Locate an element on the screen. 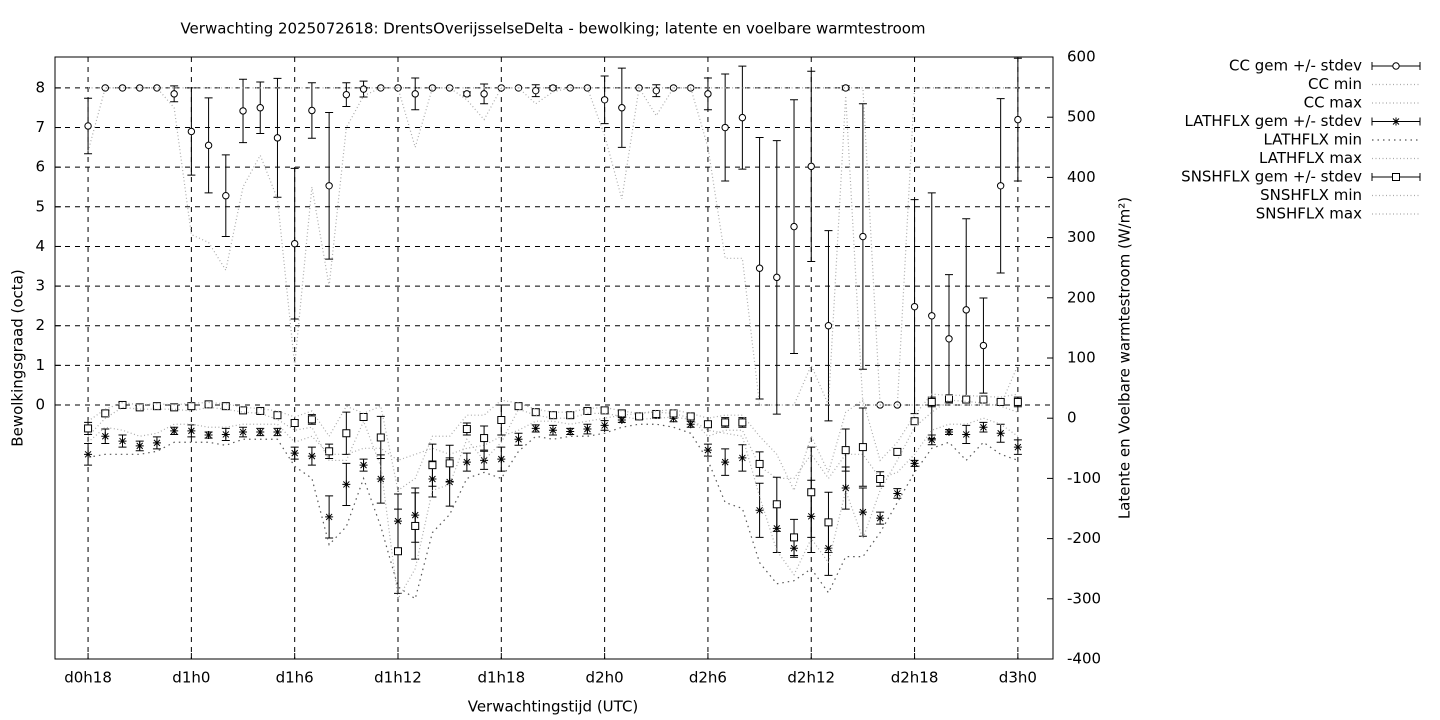  x-tick-label: d1h0 is located at coordinates (191, 678).